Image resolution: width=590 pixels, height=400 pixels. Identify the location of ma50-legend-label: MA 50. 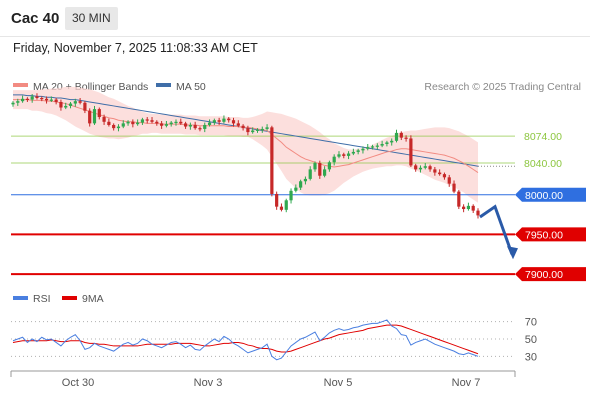
(191, 87).